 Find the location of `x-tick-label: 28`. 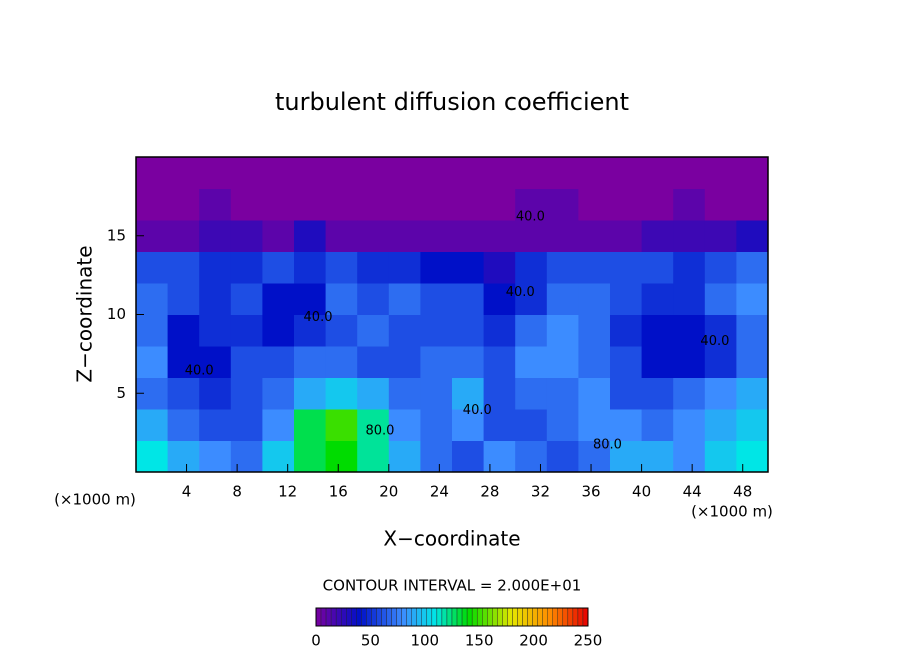

x-tick-label: 28 is located at coordinates (489, 492).